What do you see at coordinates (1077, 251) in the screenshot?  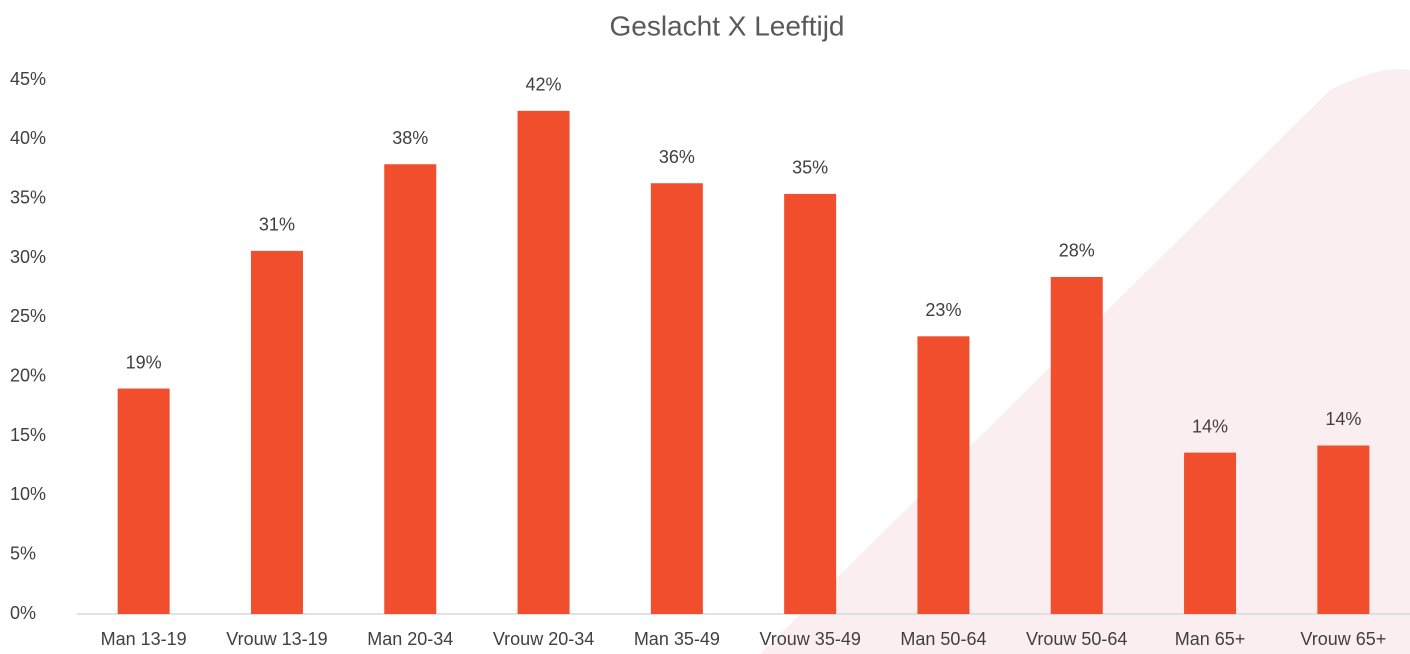 I see `value-label: 28%` at bounding box center [1077, 251].